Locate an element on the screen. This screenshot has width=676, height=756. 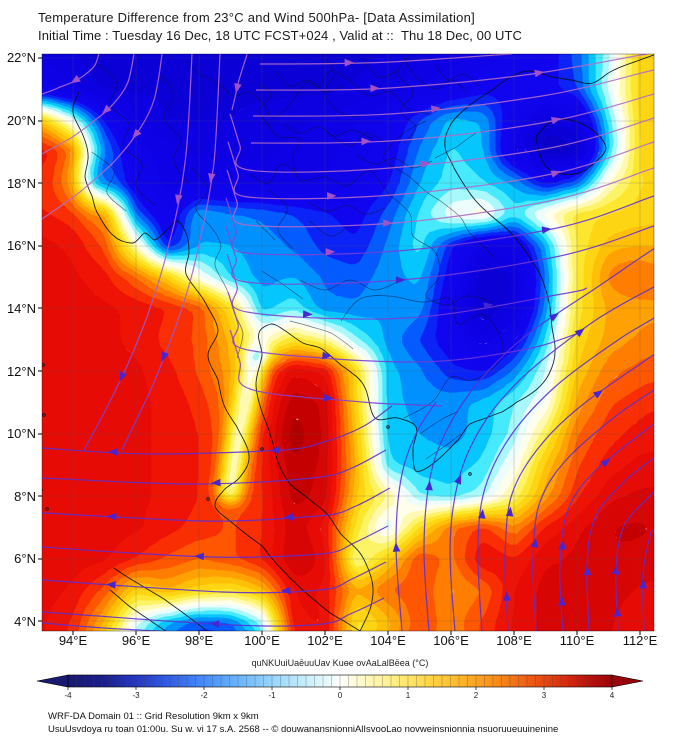
svg-text: 98°E is located at coordinates (199, 640).